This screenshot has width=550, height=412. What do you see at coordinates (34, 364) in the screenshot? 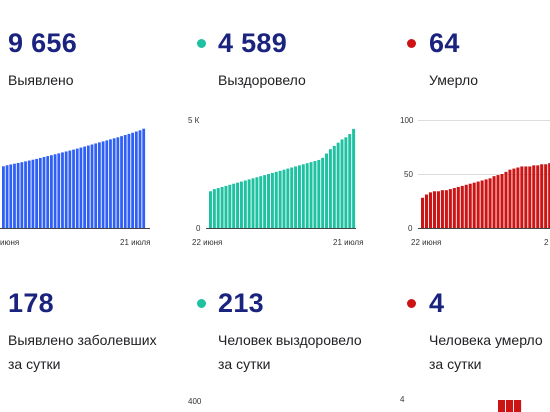
I see `cases-daily-label-line2: за сутки` at bounding box center [34, 364].